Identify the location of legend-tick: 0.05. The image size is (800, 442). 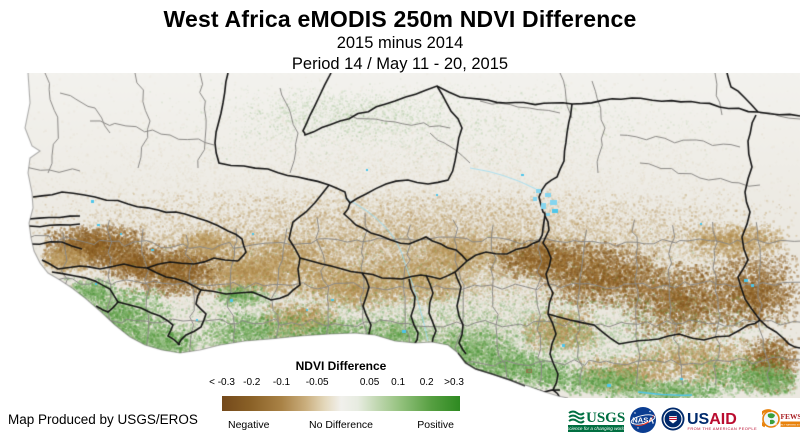
(369, 382).